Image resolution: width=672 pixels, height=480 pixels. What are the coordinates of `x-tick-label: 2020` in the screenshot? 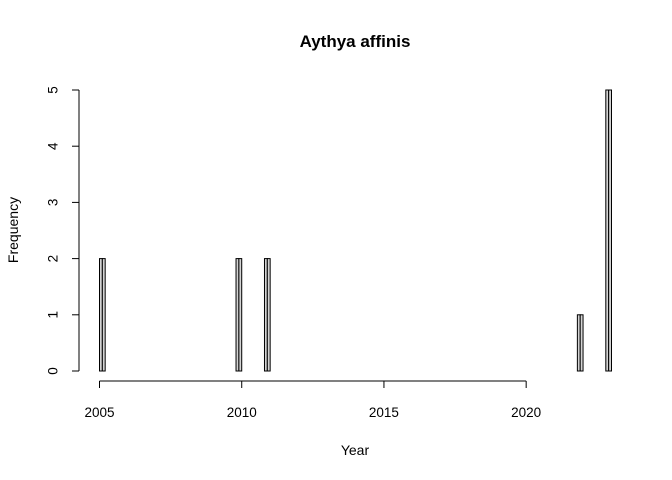 It's located at (526, 412).